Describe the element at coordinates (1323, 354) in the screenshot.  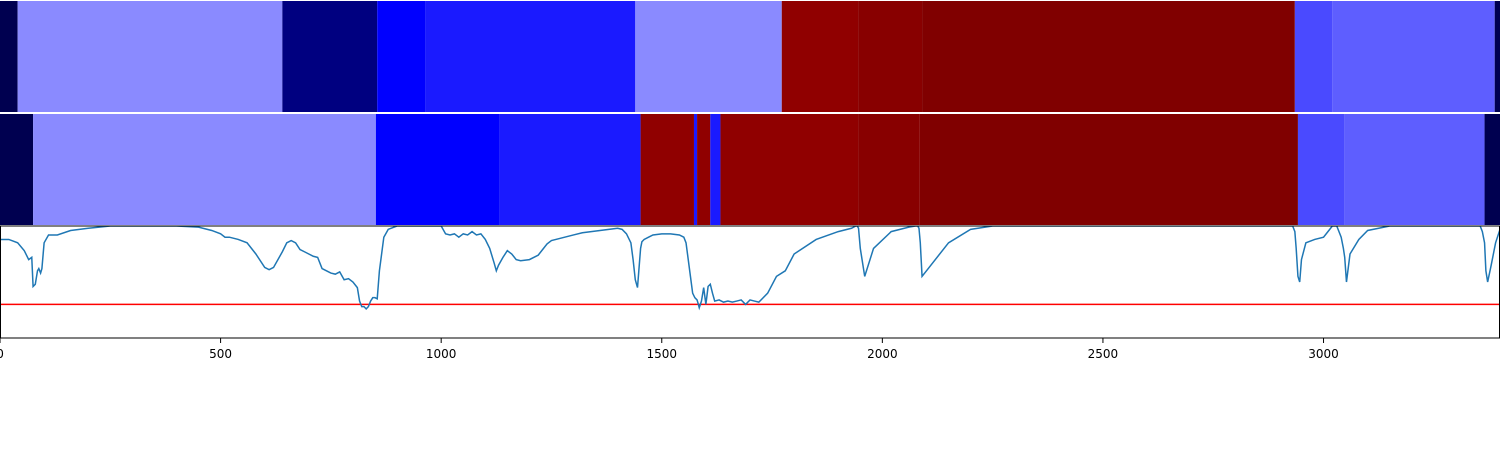
I see `x-tick-label: 3000` at that location.